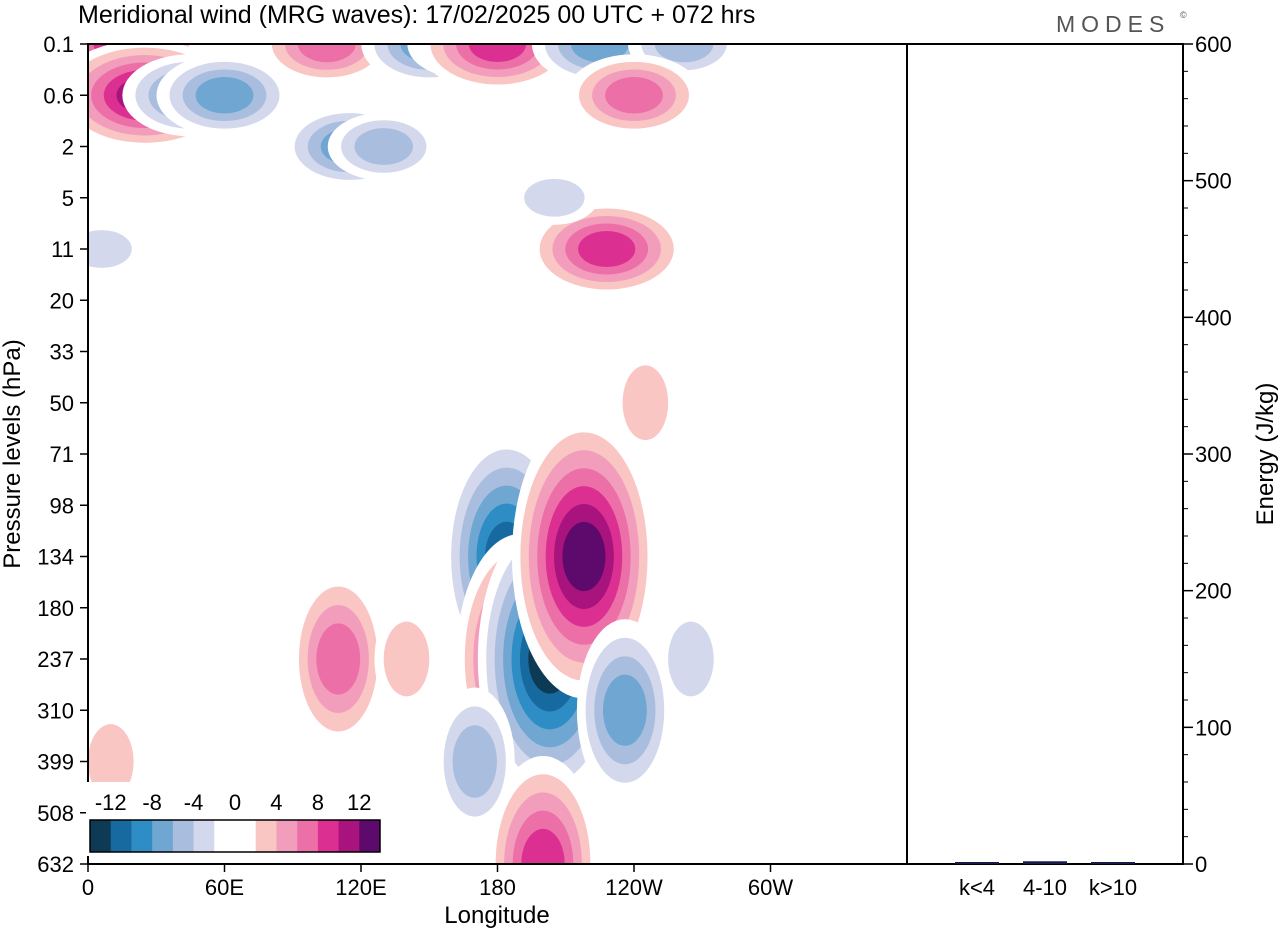 This screenshot has height=930, width=1280. I want to click on x-tick-label: 180, so click(497, 887).